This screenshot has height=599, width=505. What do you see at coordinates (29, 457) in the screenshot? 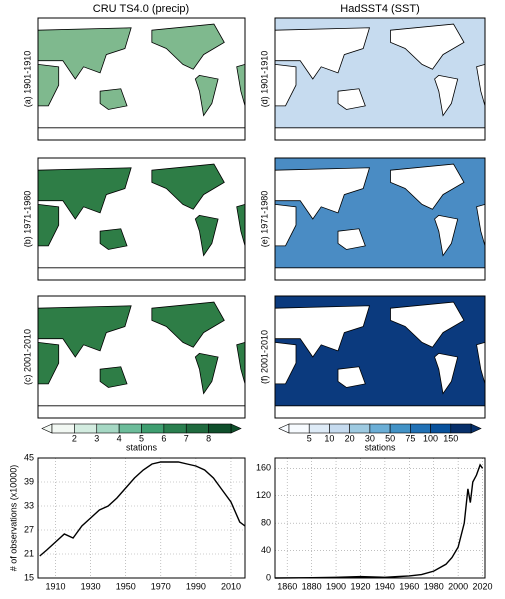
I see `y-tick-label: 45` at bounding box center [29, 457].